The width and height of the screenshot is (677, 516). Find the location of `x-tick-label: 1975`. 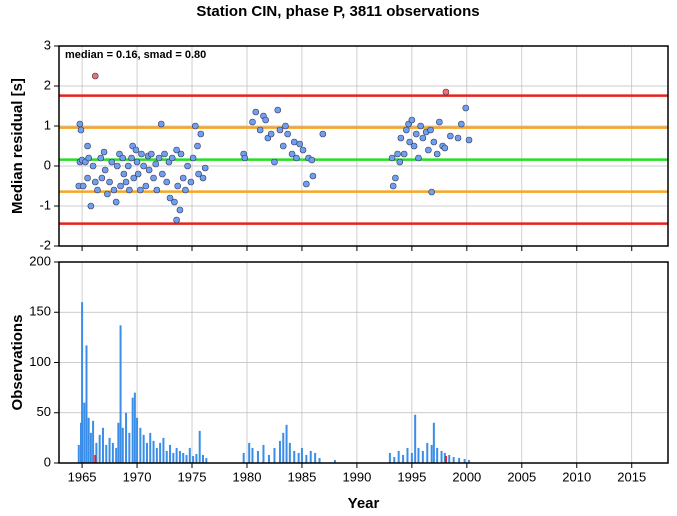

x-tick-label: 1975 is located at coordinates (192, 476).